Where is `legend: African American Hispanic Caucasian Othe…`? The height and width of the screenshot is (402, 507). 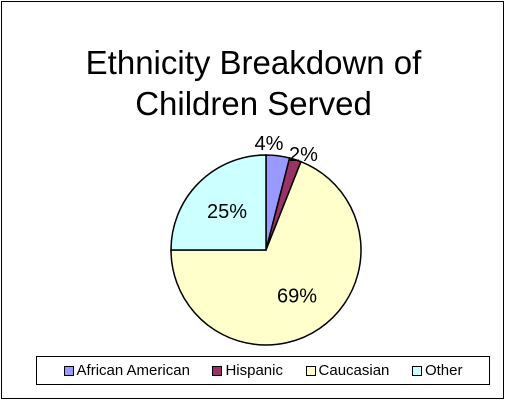 legend: African American Hispanic Caucasian Othe… is located at coordinates (263, 370).